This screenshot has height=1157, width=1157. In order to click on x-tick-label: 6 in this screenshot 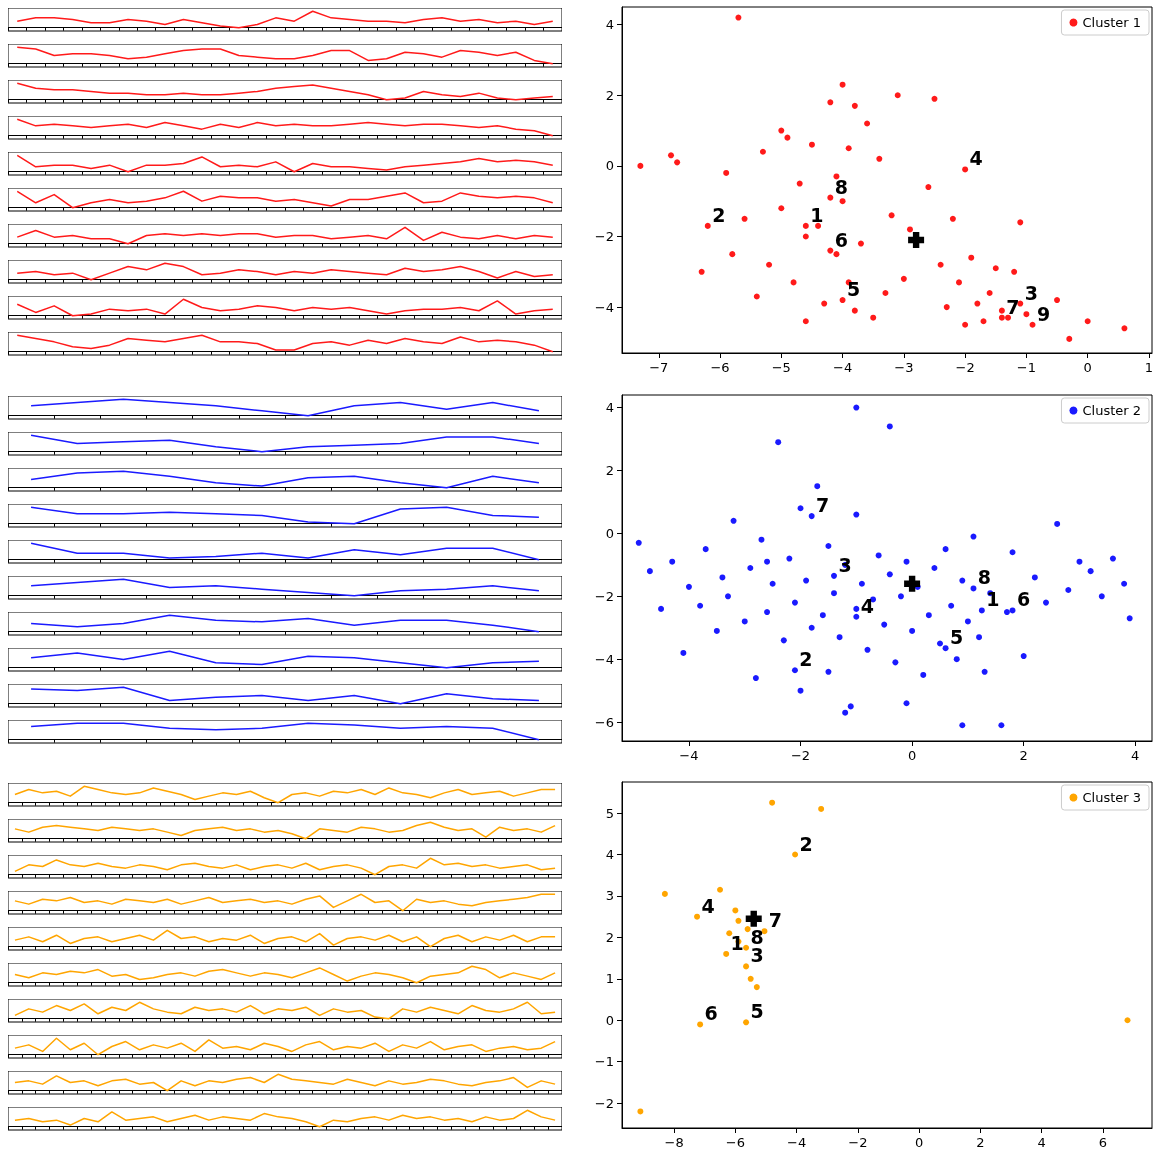, I will do `click(1103, 1142)`.